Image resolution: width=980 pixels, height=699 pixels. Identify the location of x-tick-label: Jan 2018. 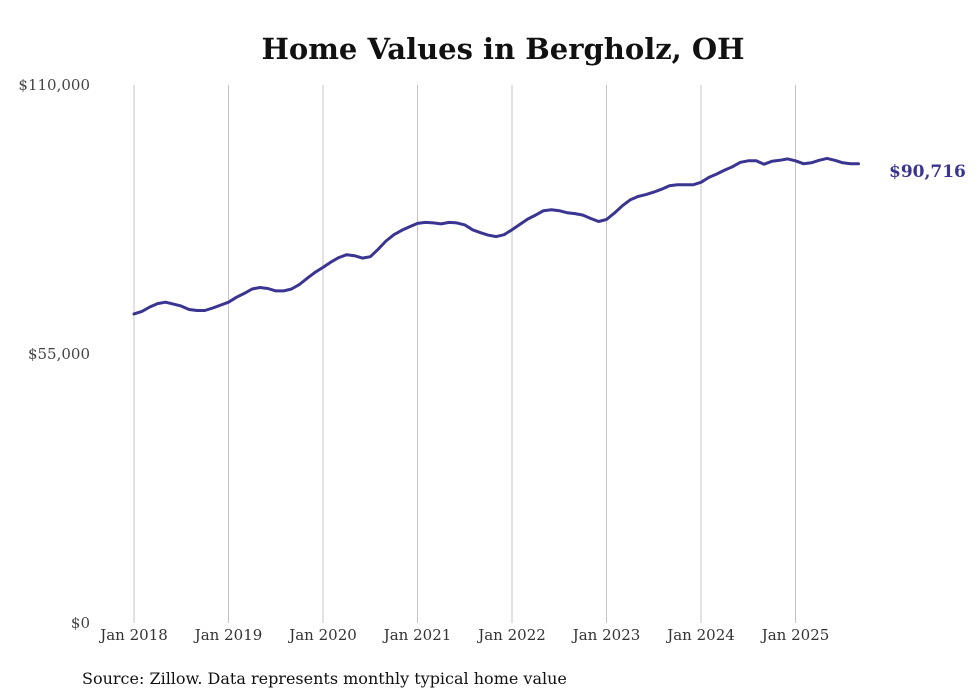
(133, 635).